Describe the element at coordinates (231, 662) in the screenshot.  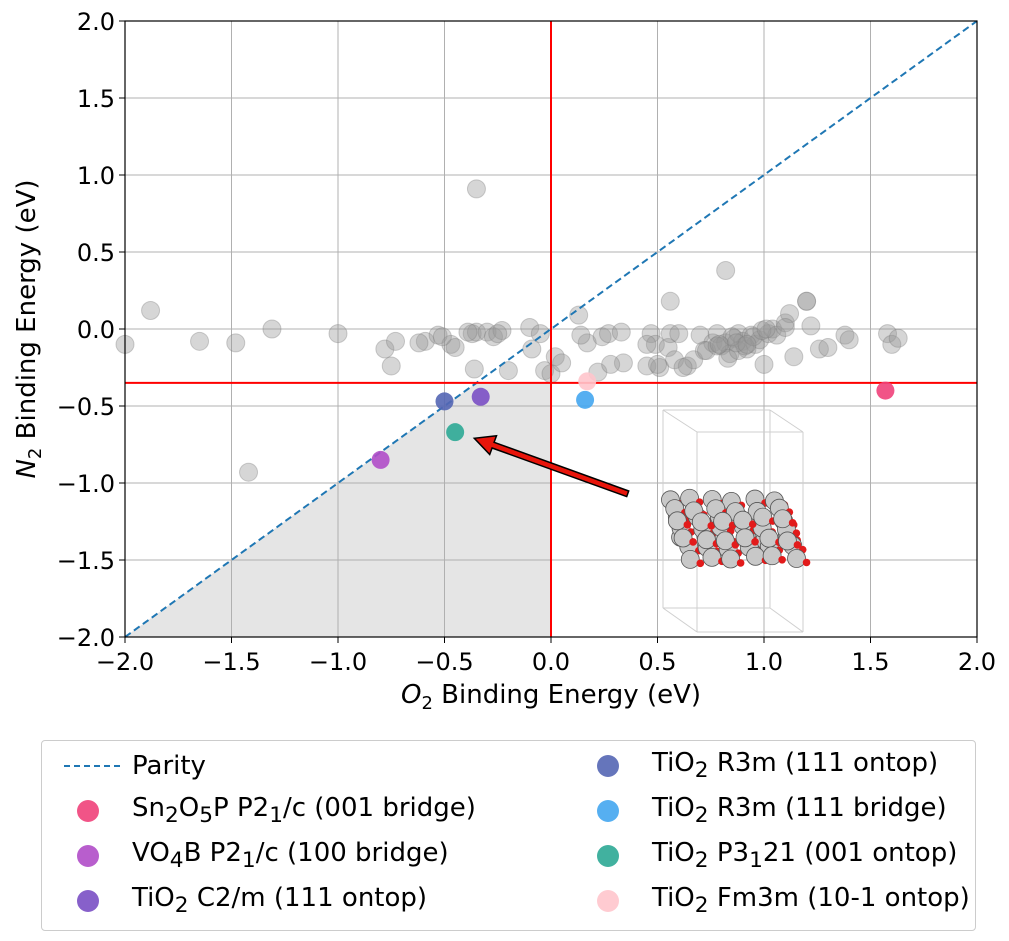
I see `x-tick-label: −1.5` at that location.